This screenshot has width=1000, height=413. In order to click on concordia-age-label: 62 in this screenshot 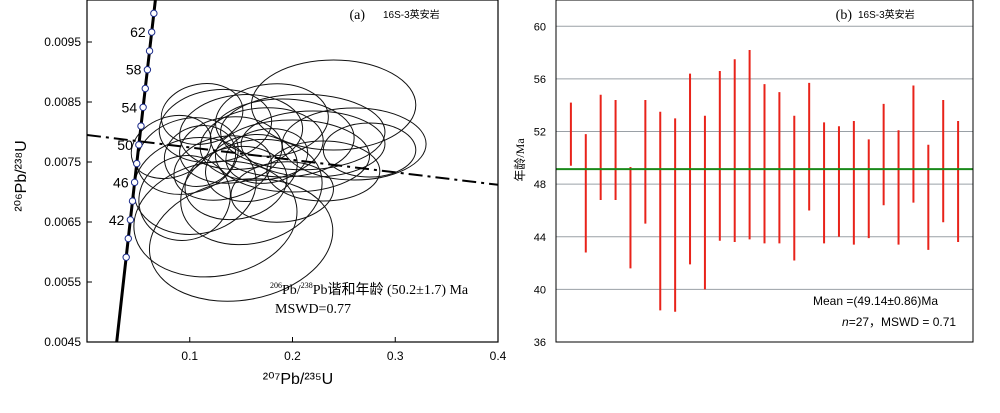, I will do `click(138, 32)`.